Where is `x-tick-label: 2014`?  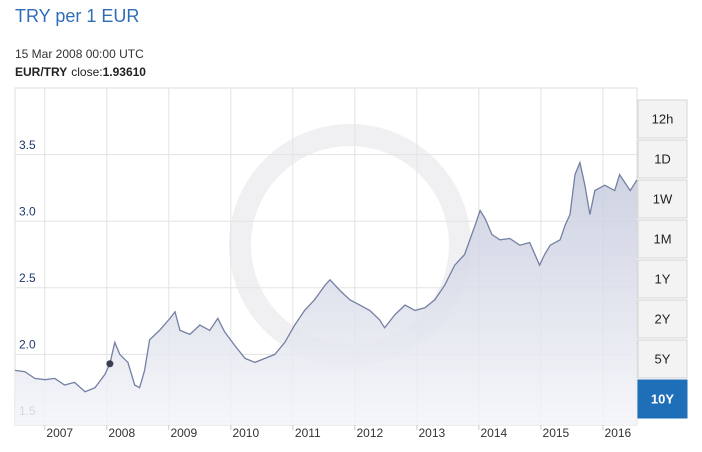 x-tick-label: 2014 is located at coordinates (494, 433).